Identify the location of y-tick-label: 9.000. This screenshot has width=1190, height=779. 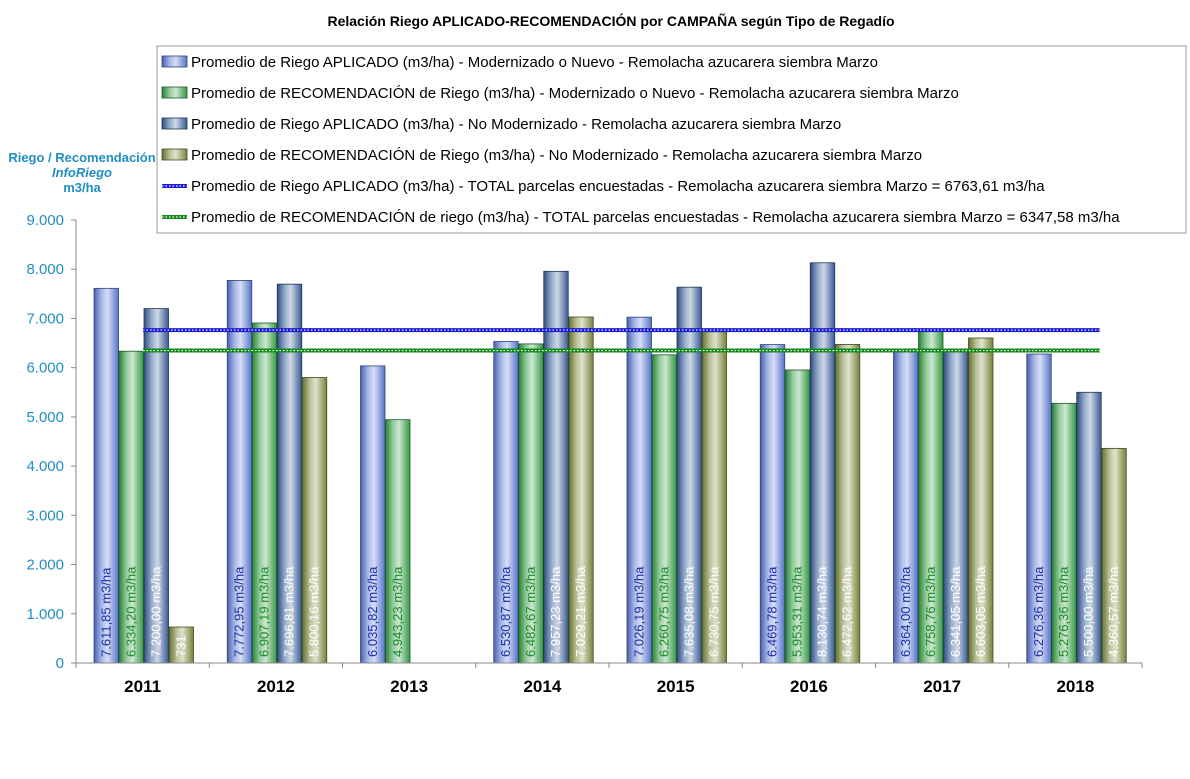
(45, 220).